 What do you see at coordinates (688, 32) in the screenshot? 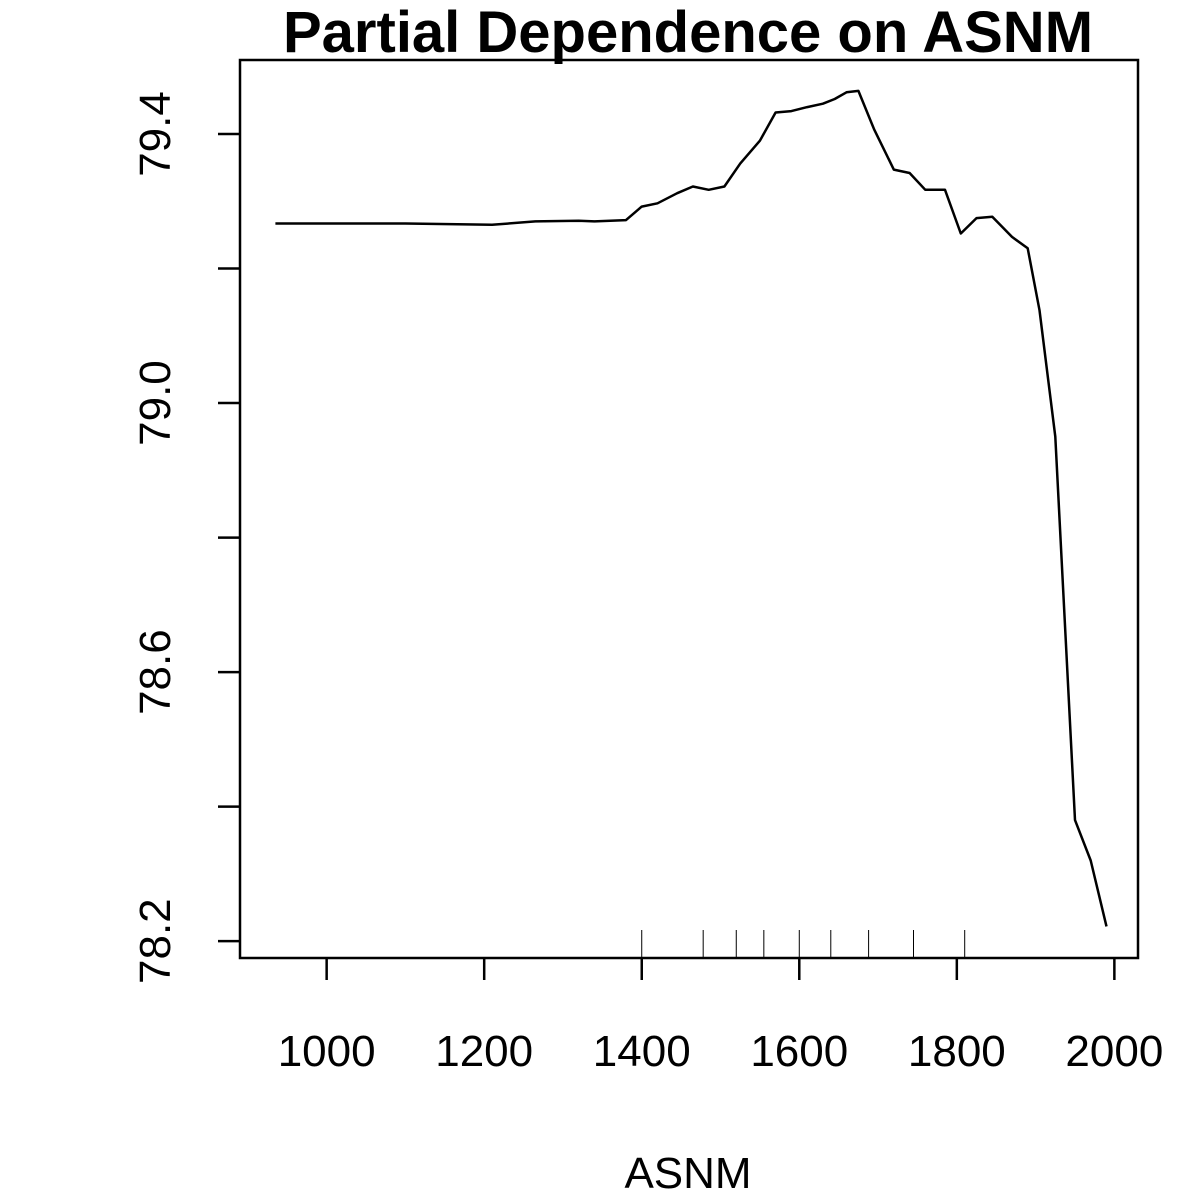
I see `chart-title: Partial Dependence on ASNM` at bounding box center [688, 32].